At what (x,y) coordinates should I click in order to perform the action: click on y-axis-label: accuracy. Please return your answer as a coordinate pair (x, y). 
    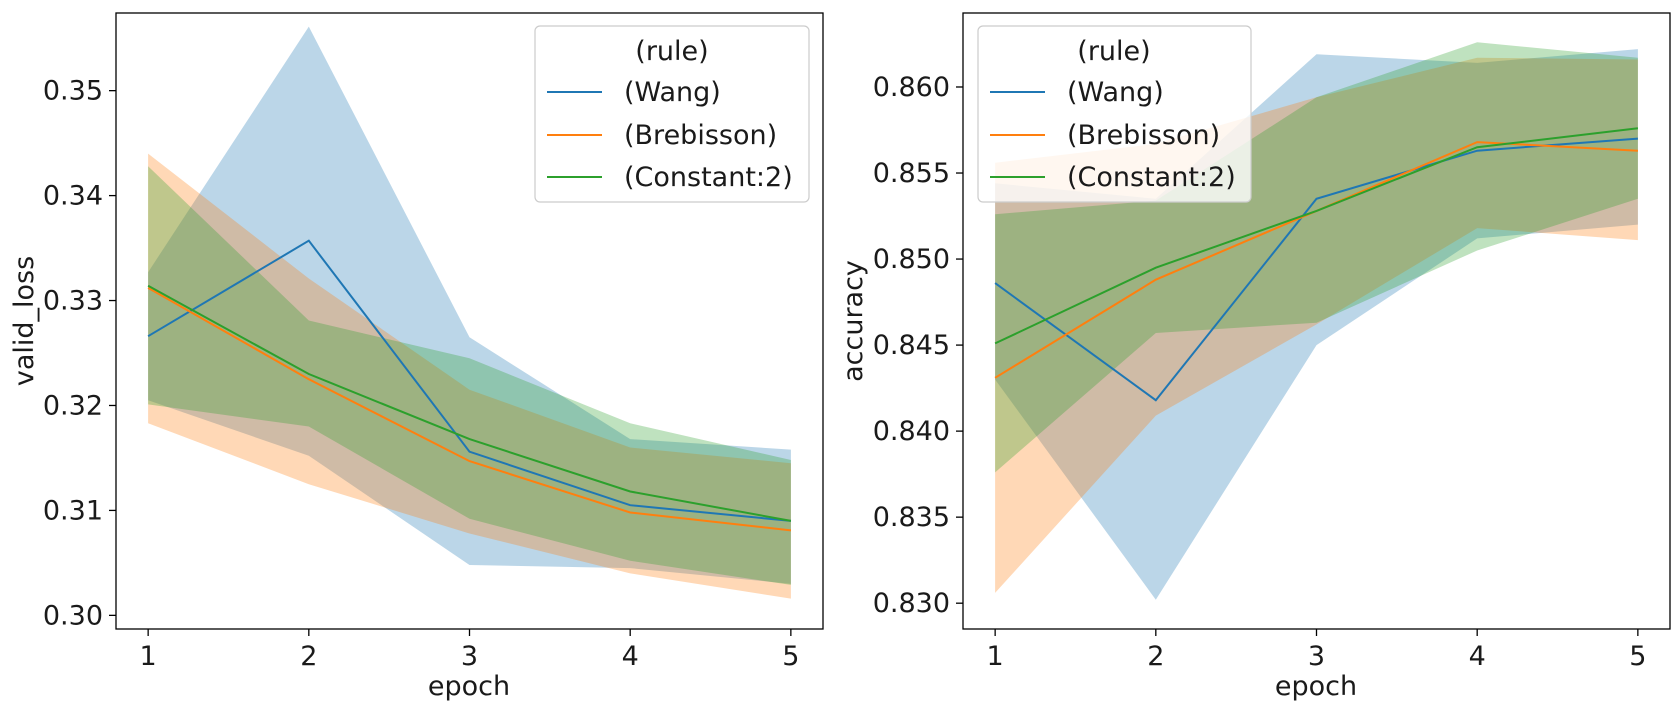
    Looking at the image, I should click on (853, 321).